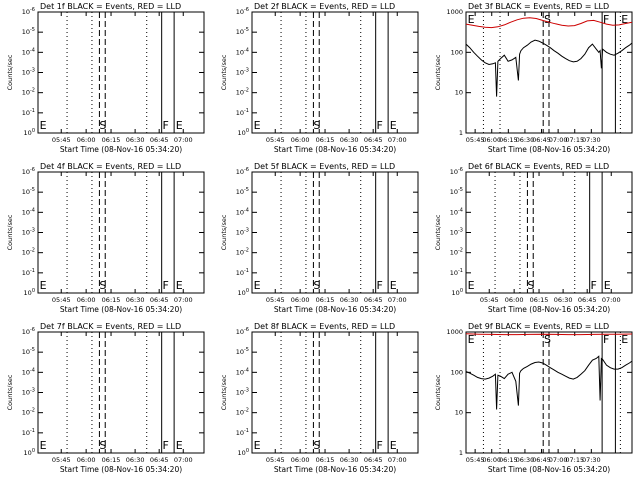 This screenshot has height=480, width=640. I want to click on panel-title: Det 8f BLACK = Events, RED = LLD, so click(324, 326).